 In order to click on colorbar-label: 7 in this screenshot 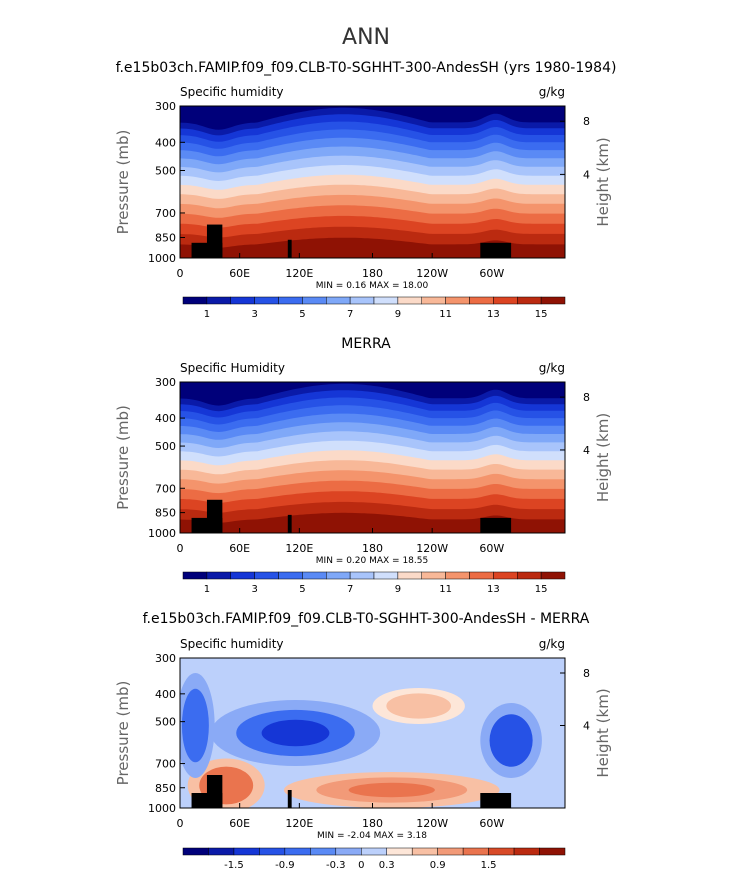, I will do `click(350, 314)`.